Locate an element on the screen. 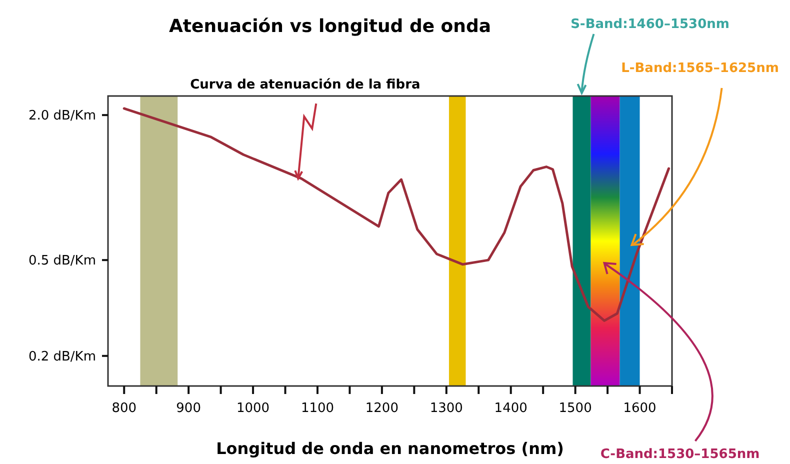 The height and width of the screenshot is (464, 790). y-tick-label: 0.5 dB/Km is located at coordinates (62, 261).